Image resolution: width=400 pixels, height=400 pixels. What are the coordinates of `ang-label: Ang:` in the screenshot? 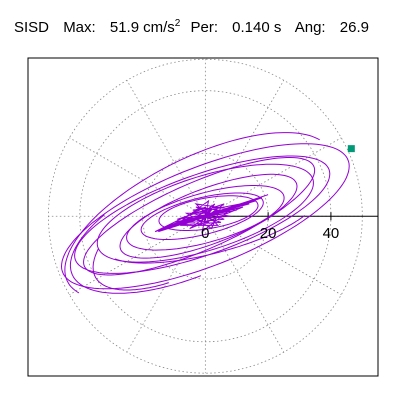 It's located at (310, 27).